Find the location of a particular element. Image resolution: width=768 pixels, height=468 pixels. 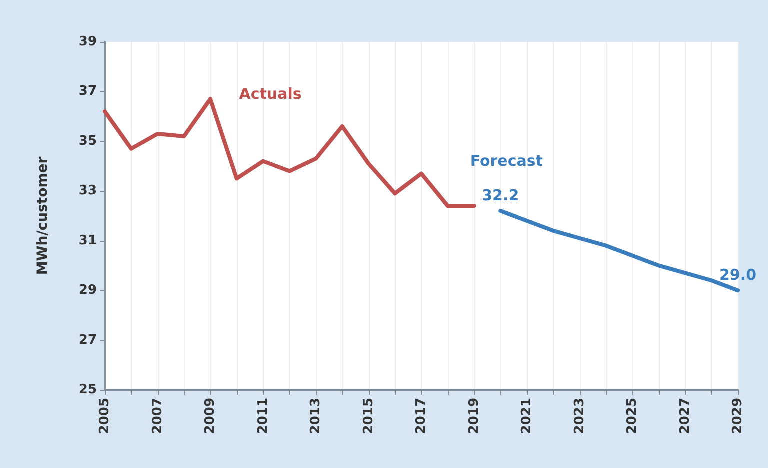

y-tick-label: 35 is located at coordinates (87, 141).